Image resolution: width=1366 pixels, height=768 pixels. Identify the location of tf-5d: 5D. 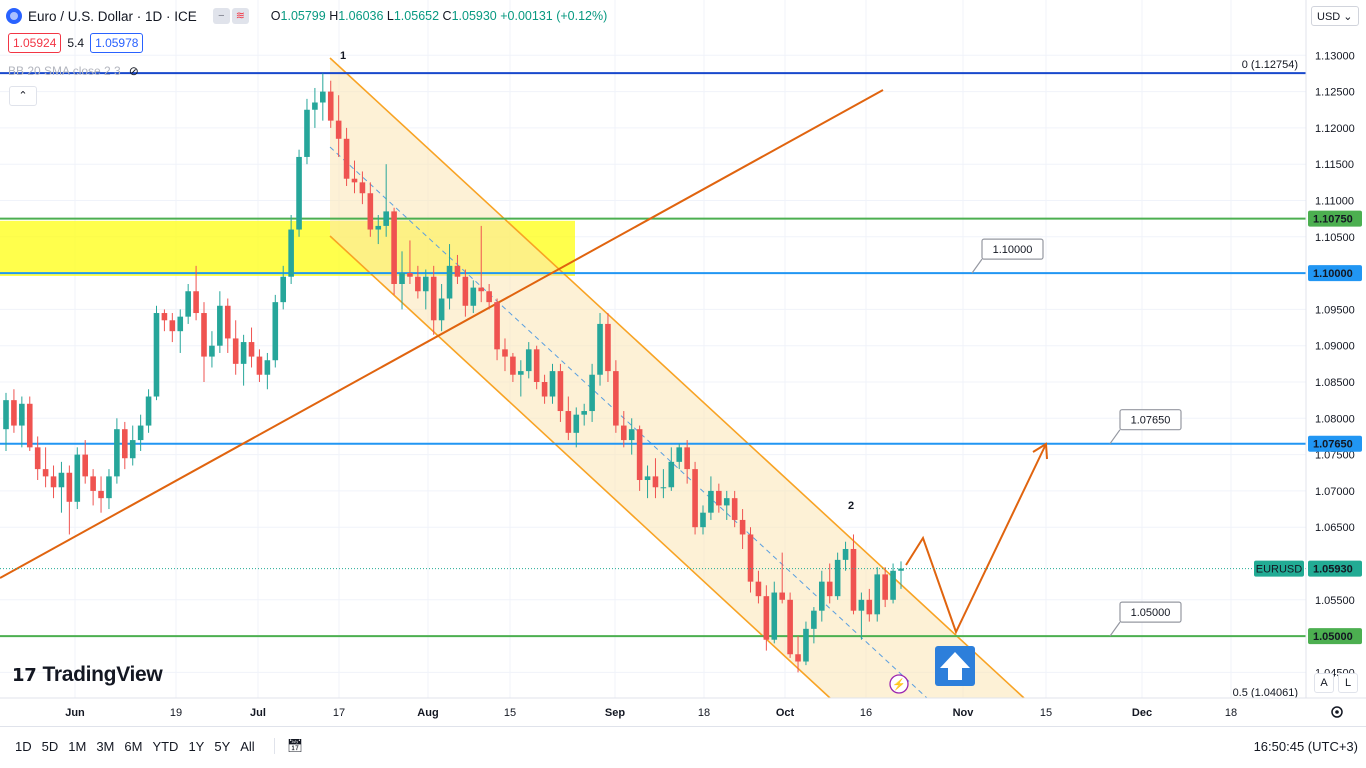
(50, 746).